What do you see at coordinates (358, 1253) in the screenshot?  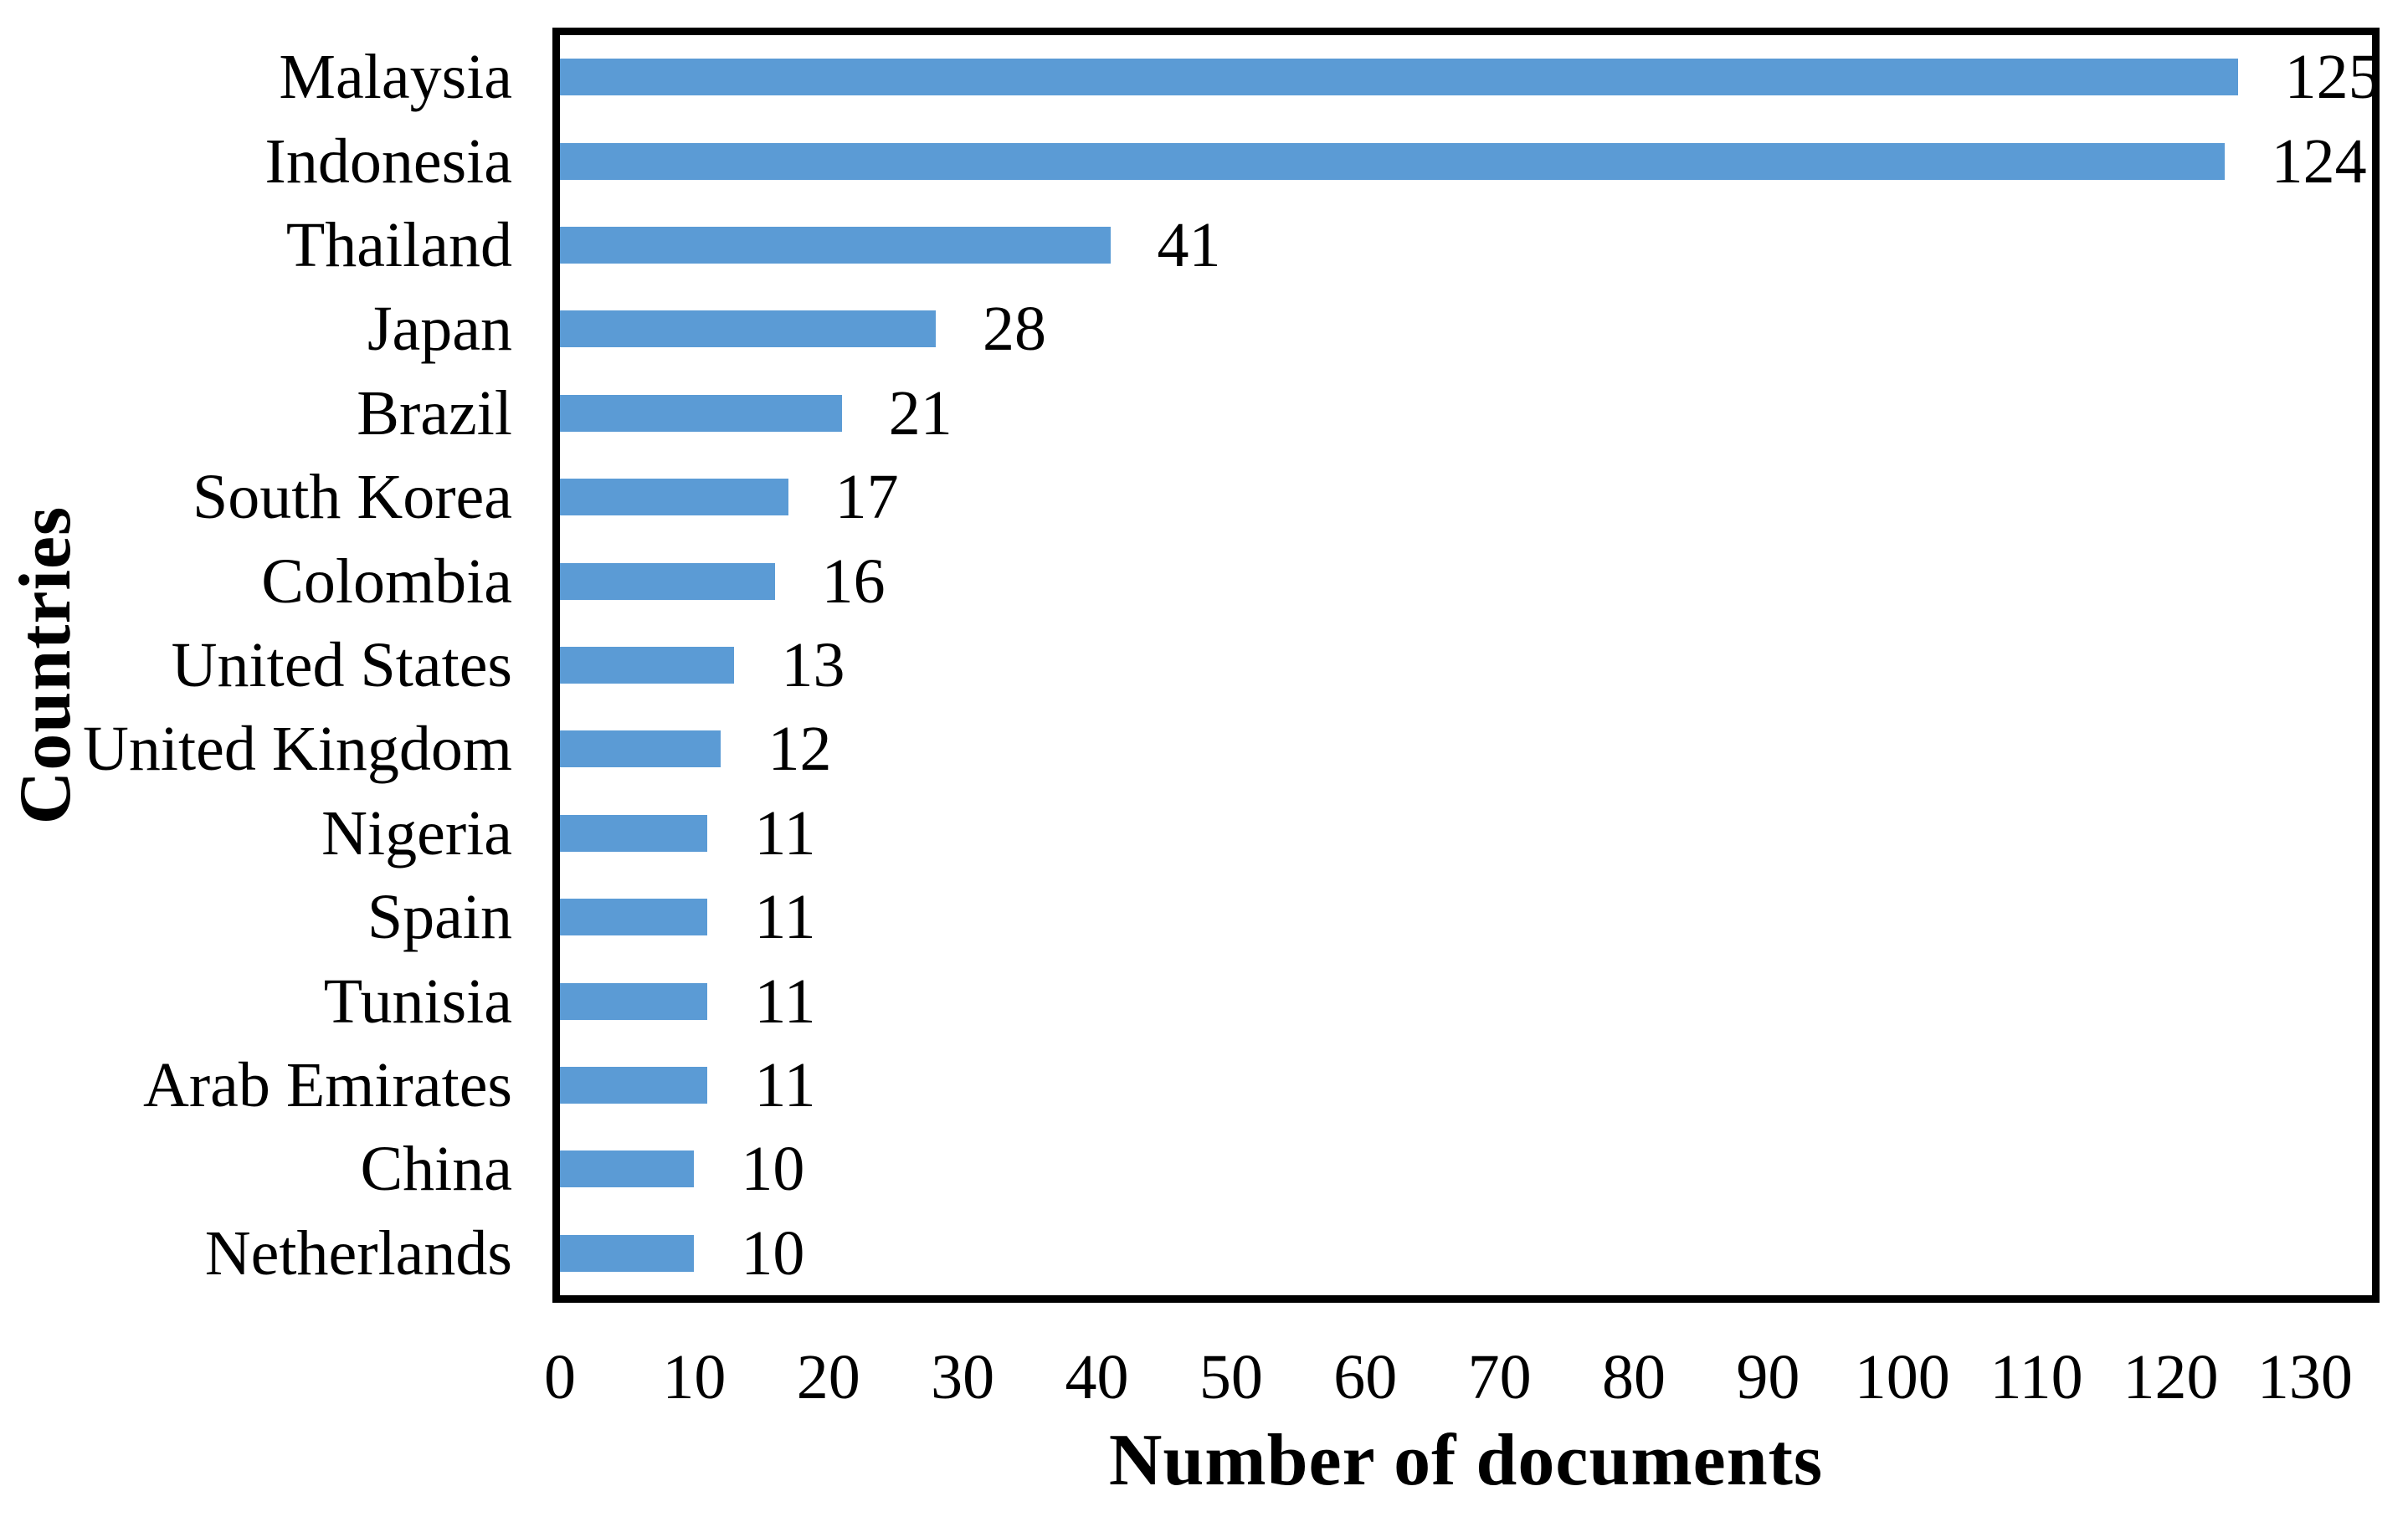 I see `category-label: Netherlands` at bounding box center [358, 1253].